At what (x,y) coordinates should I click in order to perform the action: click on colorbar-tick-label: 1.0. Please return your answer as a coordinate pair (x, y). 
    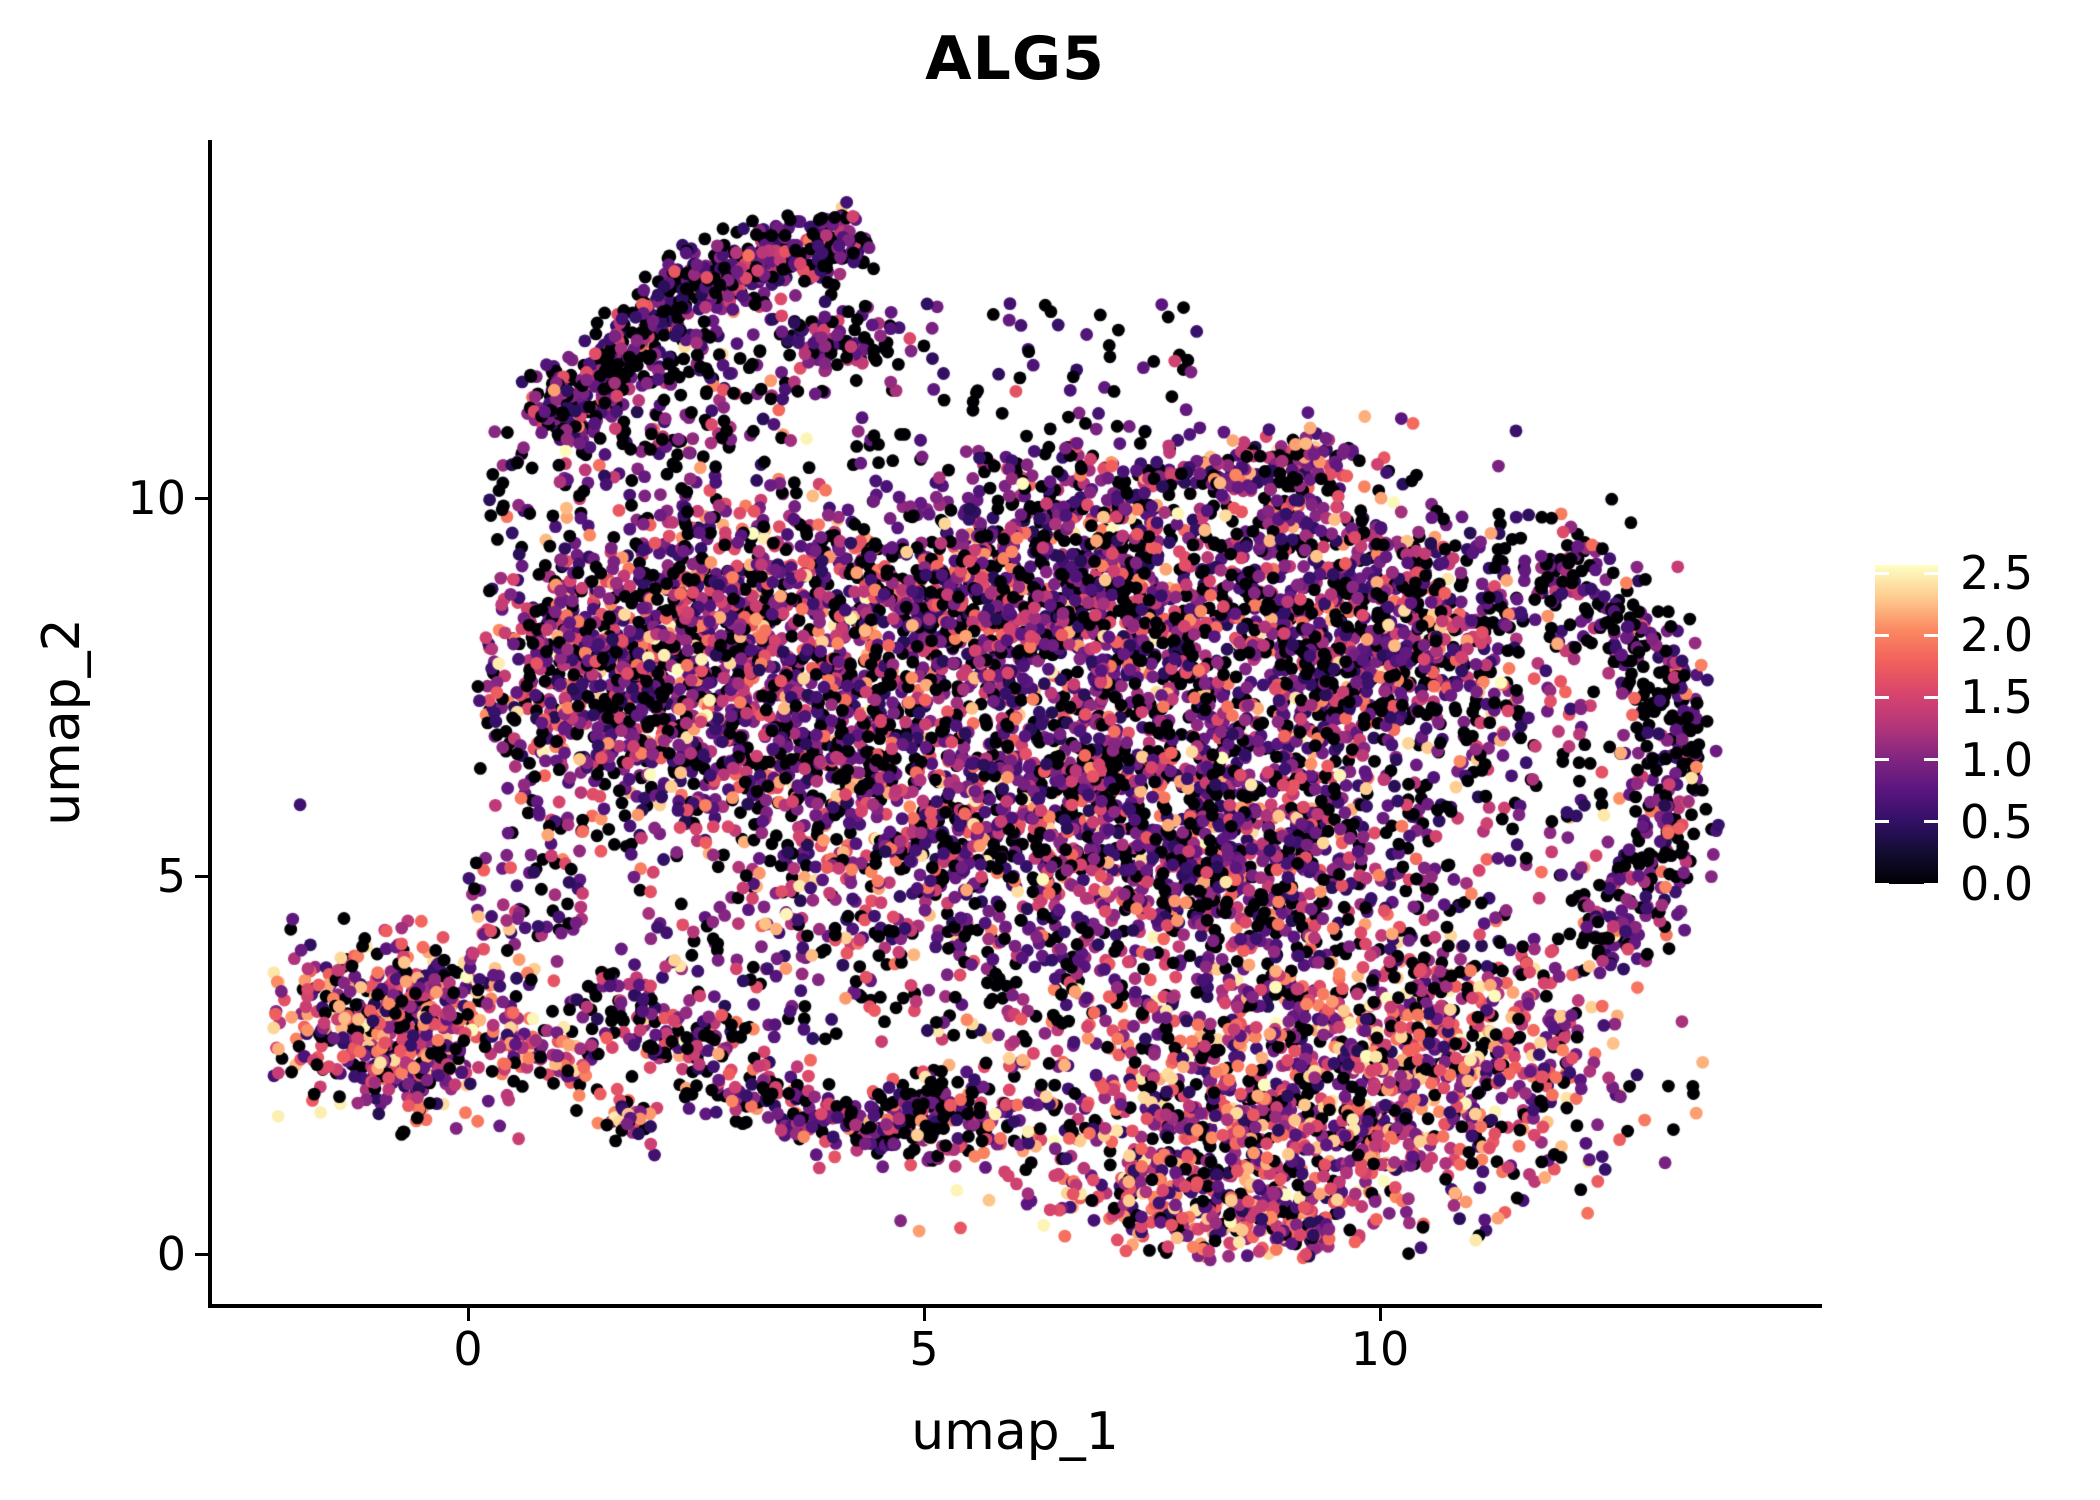
    Looking at the image, I should click on (1997, 759).